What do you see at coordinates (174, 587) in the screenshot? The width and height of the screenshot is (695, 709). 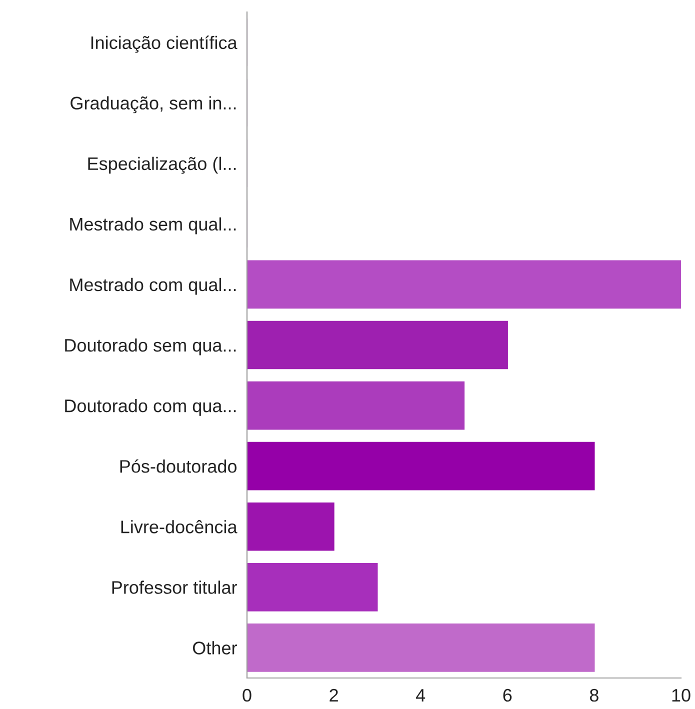 I see `y-tick-label: Professor titular` at bounding box center [174, 587].